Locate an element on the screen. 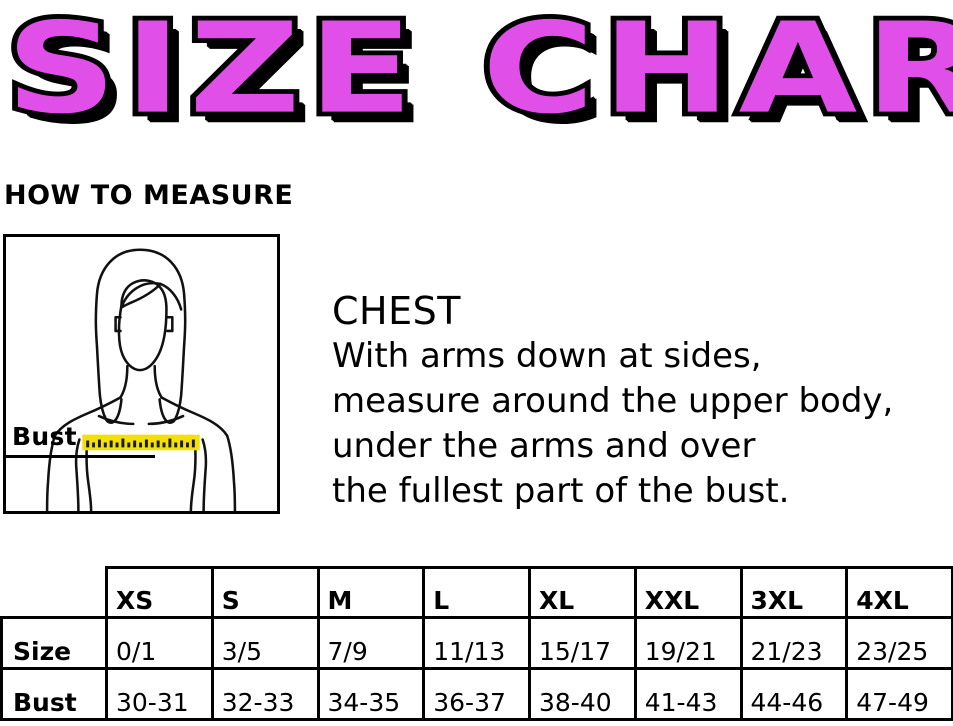 The image size is (953, 726). column-header-xl: XL is located at coordinates (582, 592).